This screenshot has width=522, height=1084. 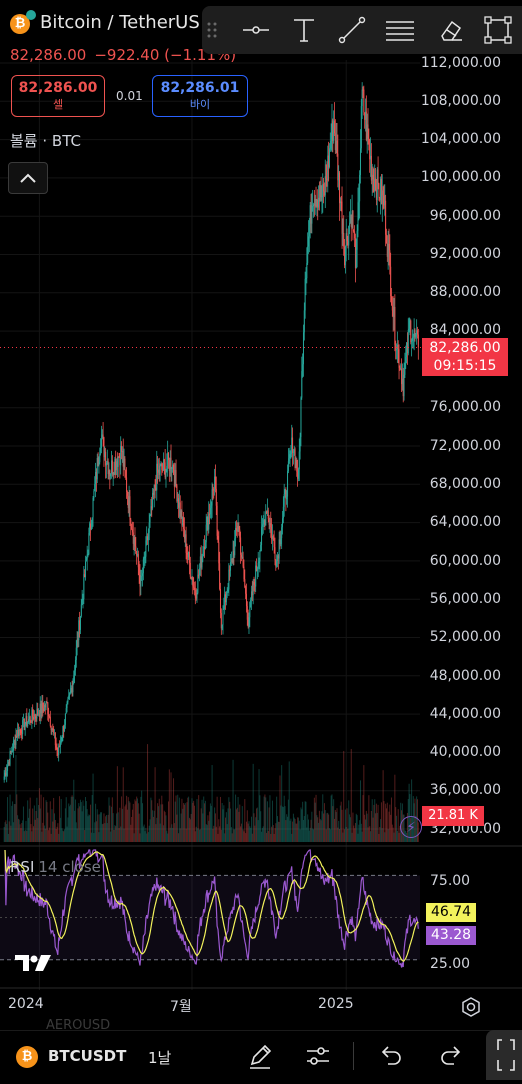 What do you see at coordinates (200, 96) in the screenshot?
I see `buy-button: 82,286.01 바이` at bounding box center [200, 96].